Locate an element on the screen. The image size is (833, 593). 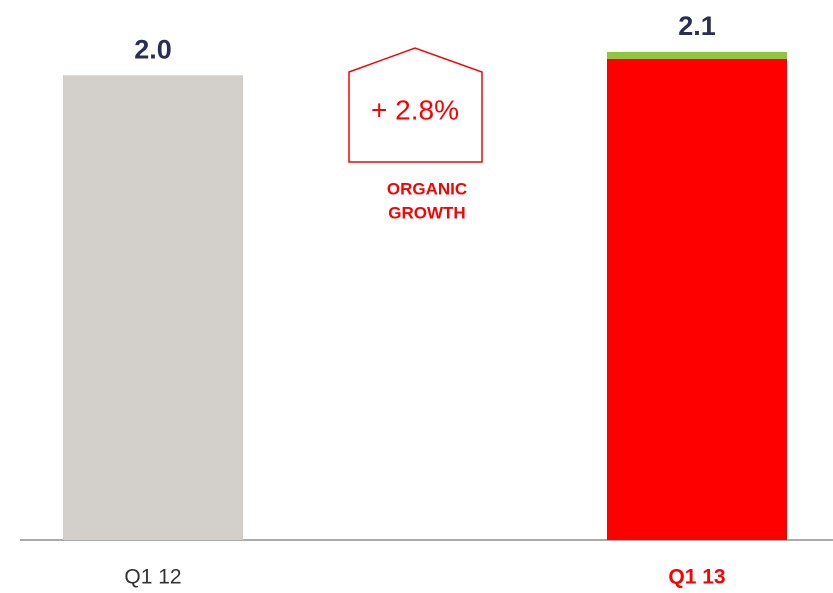
total-label: 2.1 is located at coordinates (697, 26).